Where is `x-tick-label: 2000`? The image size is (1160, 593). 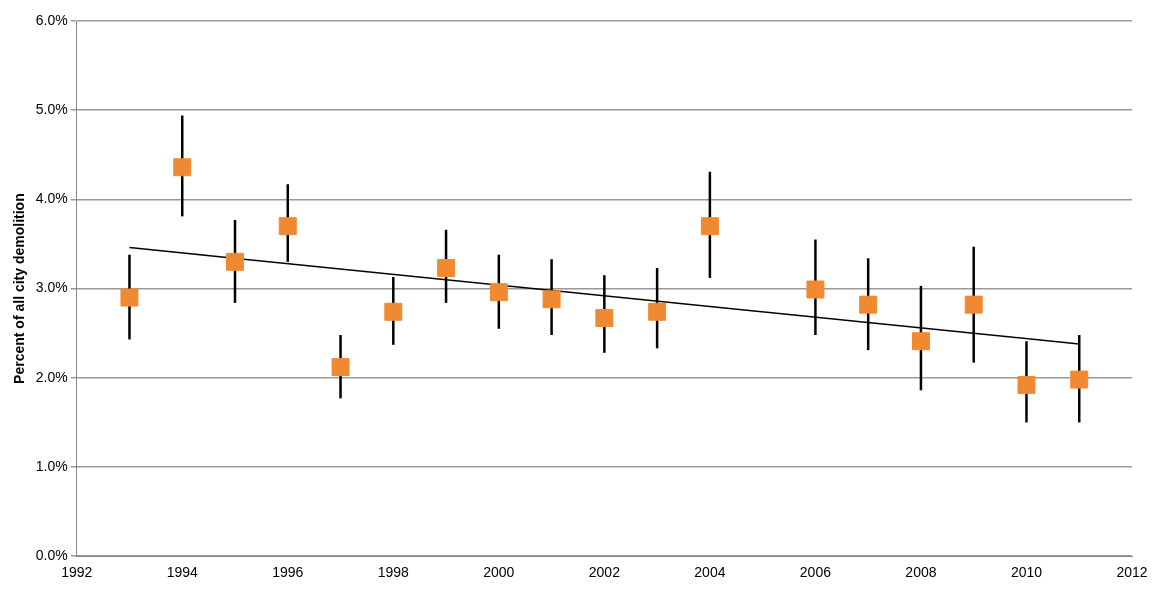 x-tick-label: 2000 is located at coordinates (499, 572).